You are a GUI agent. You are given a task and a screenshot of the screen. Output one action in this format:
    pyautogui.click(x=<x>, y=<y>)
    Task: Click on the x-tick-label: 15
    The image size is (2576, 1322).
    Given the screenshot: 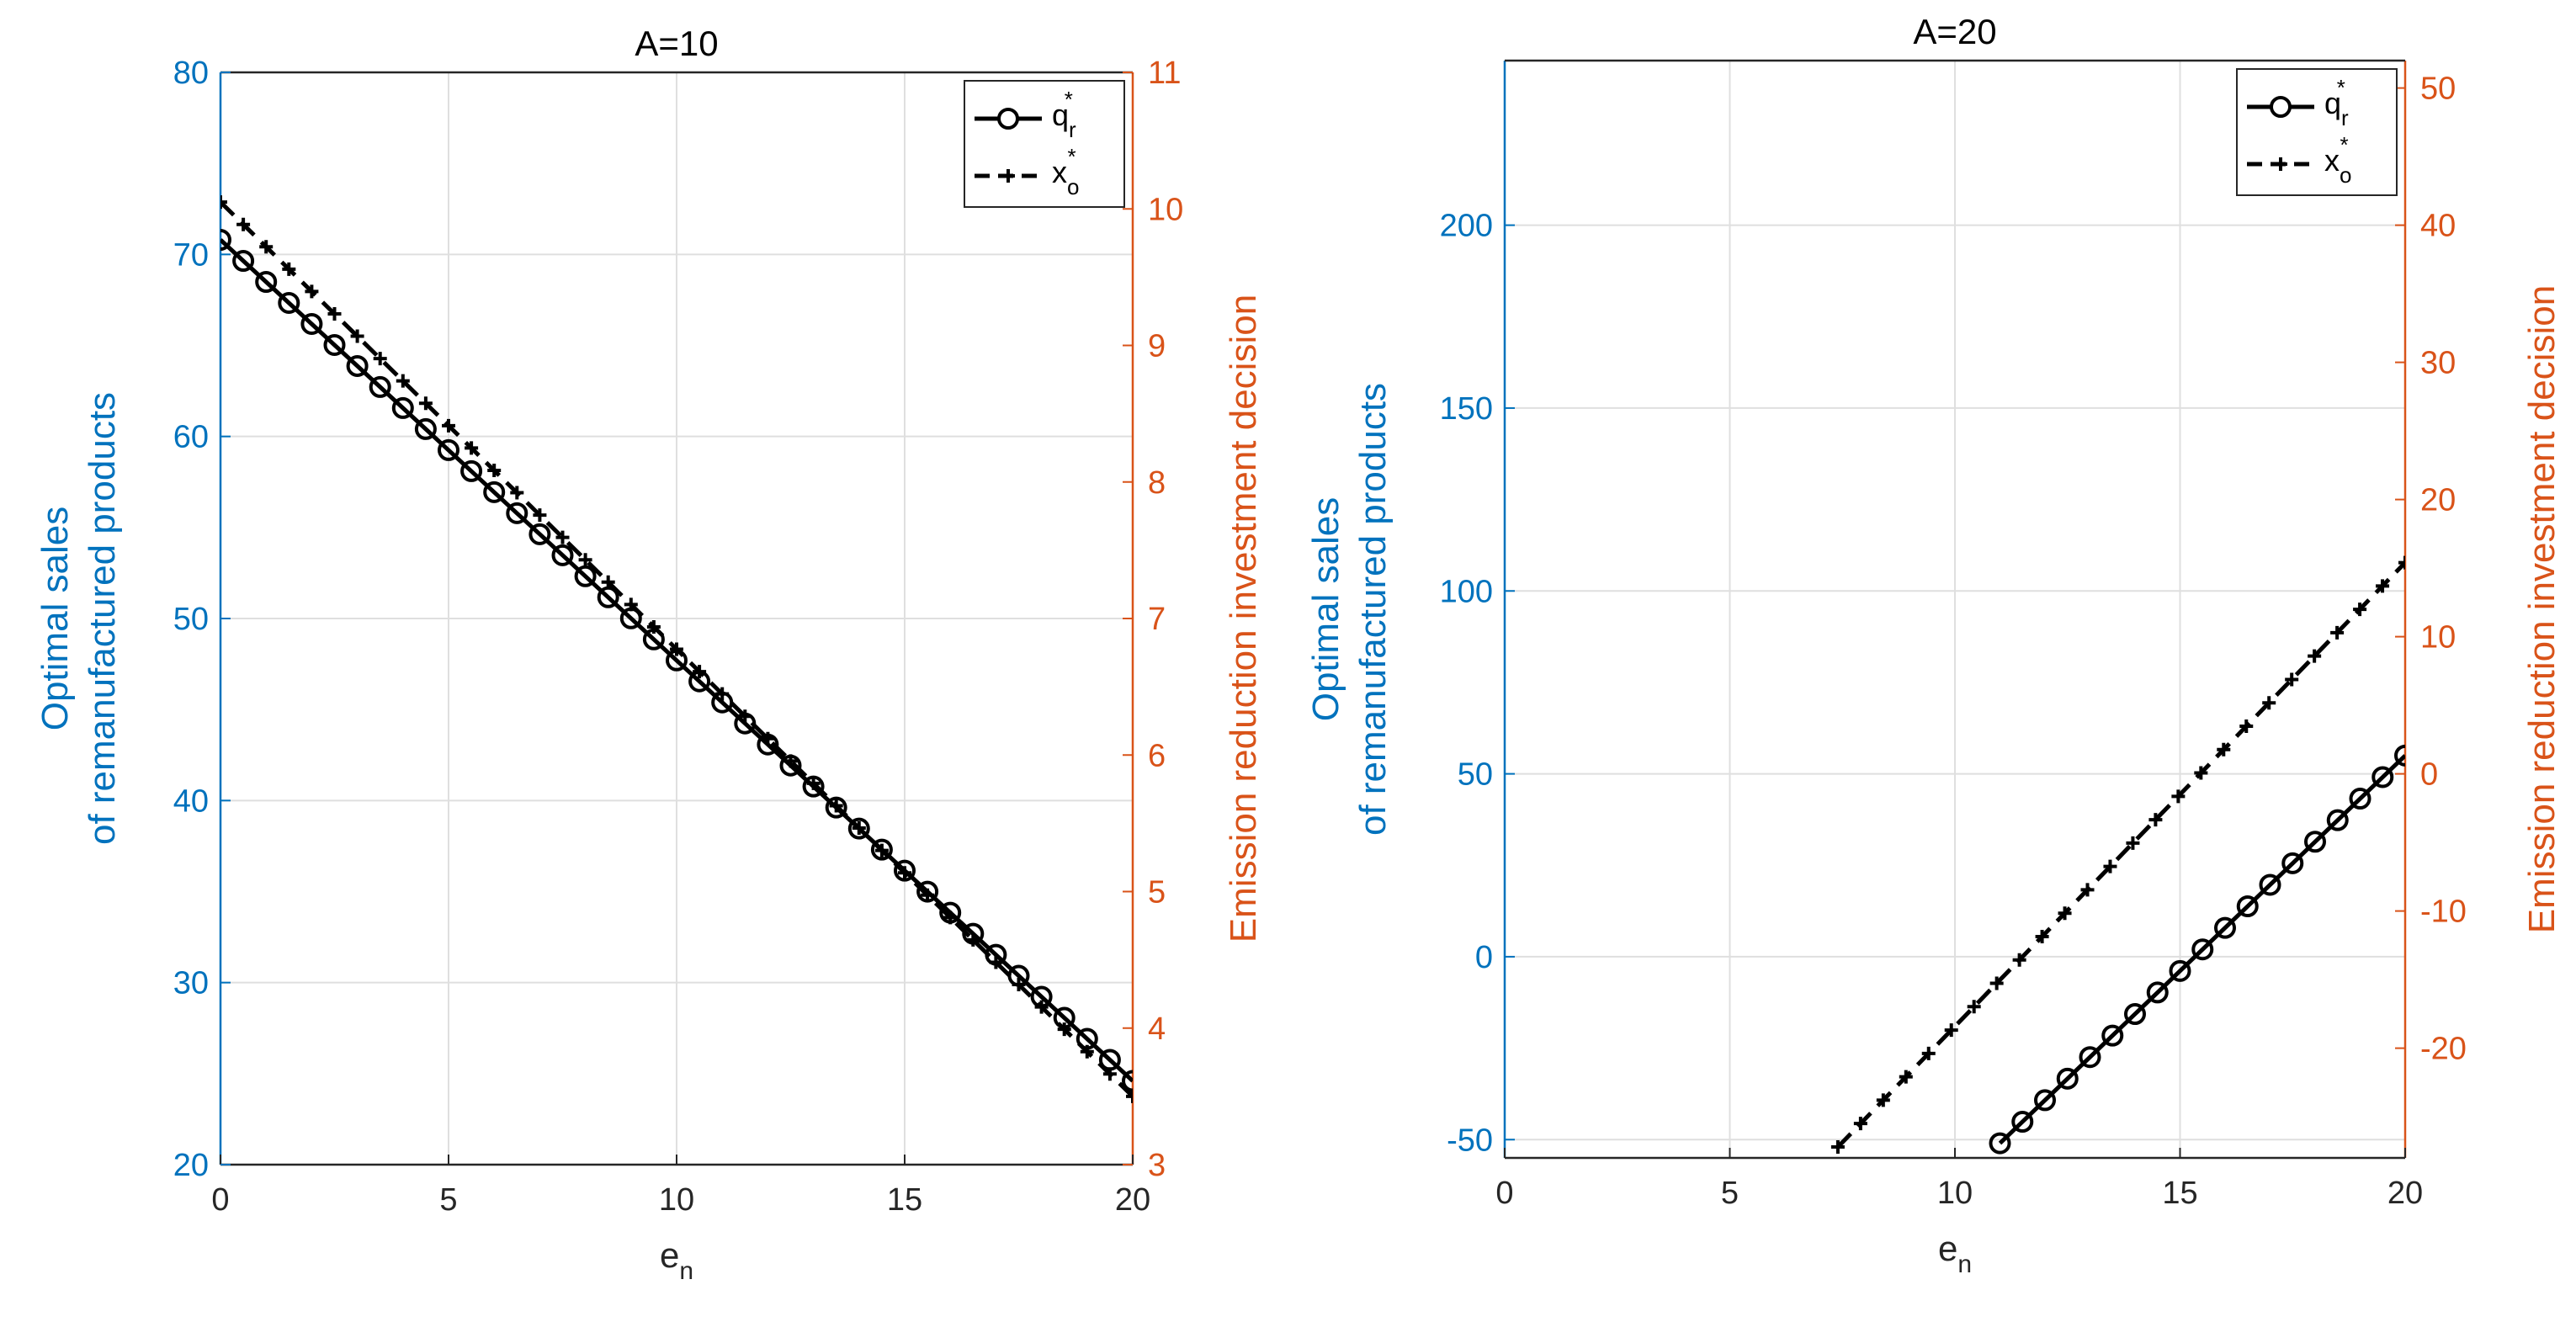 What is the action you would take?
    pyautogui.click(x=905, y=1200)
    